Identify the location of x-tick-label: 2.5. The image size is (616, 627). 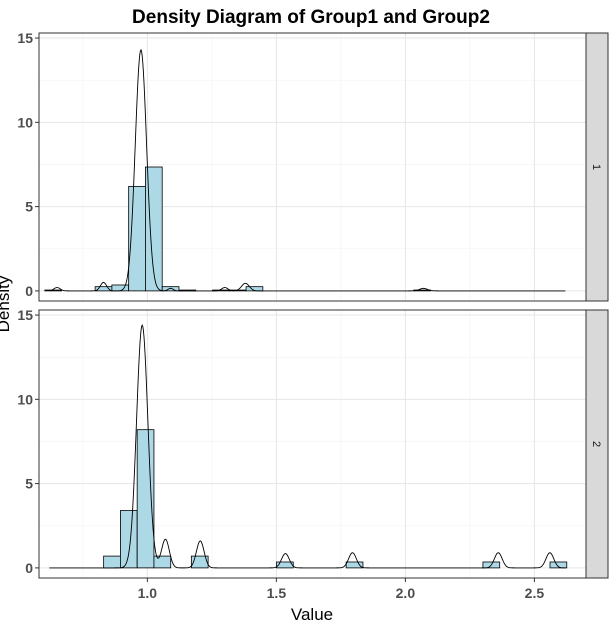
(535, 593).